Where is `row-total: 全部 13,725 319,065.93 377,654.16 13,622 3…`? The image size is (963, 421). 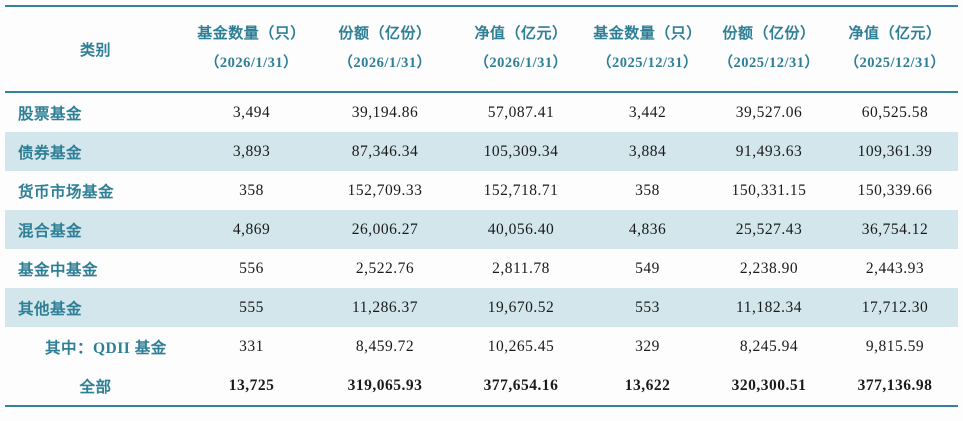 row-total: 全部 13,725 319,065.93 377,654.16 13,622 3… is located at coordinates (481, 386).